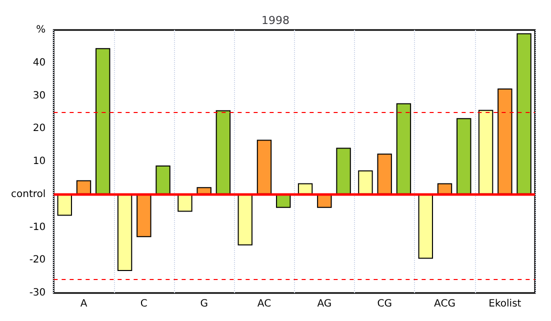 This screenshot has width=551, height=321. I want to click on y-tick-label: -20, so click(37, 260).